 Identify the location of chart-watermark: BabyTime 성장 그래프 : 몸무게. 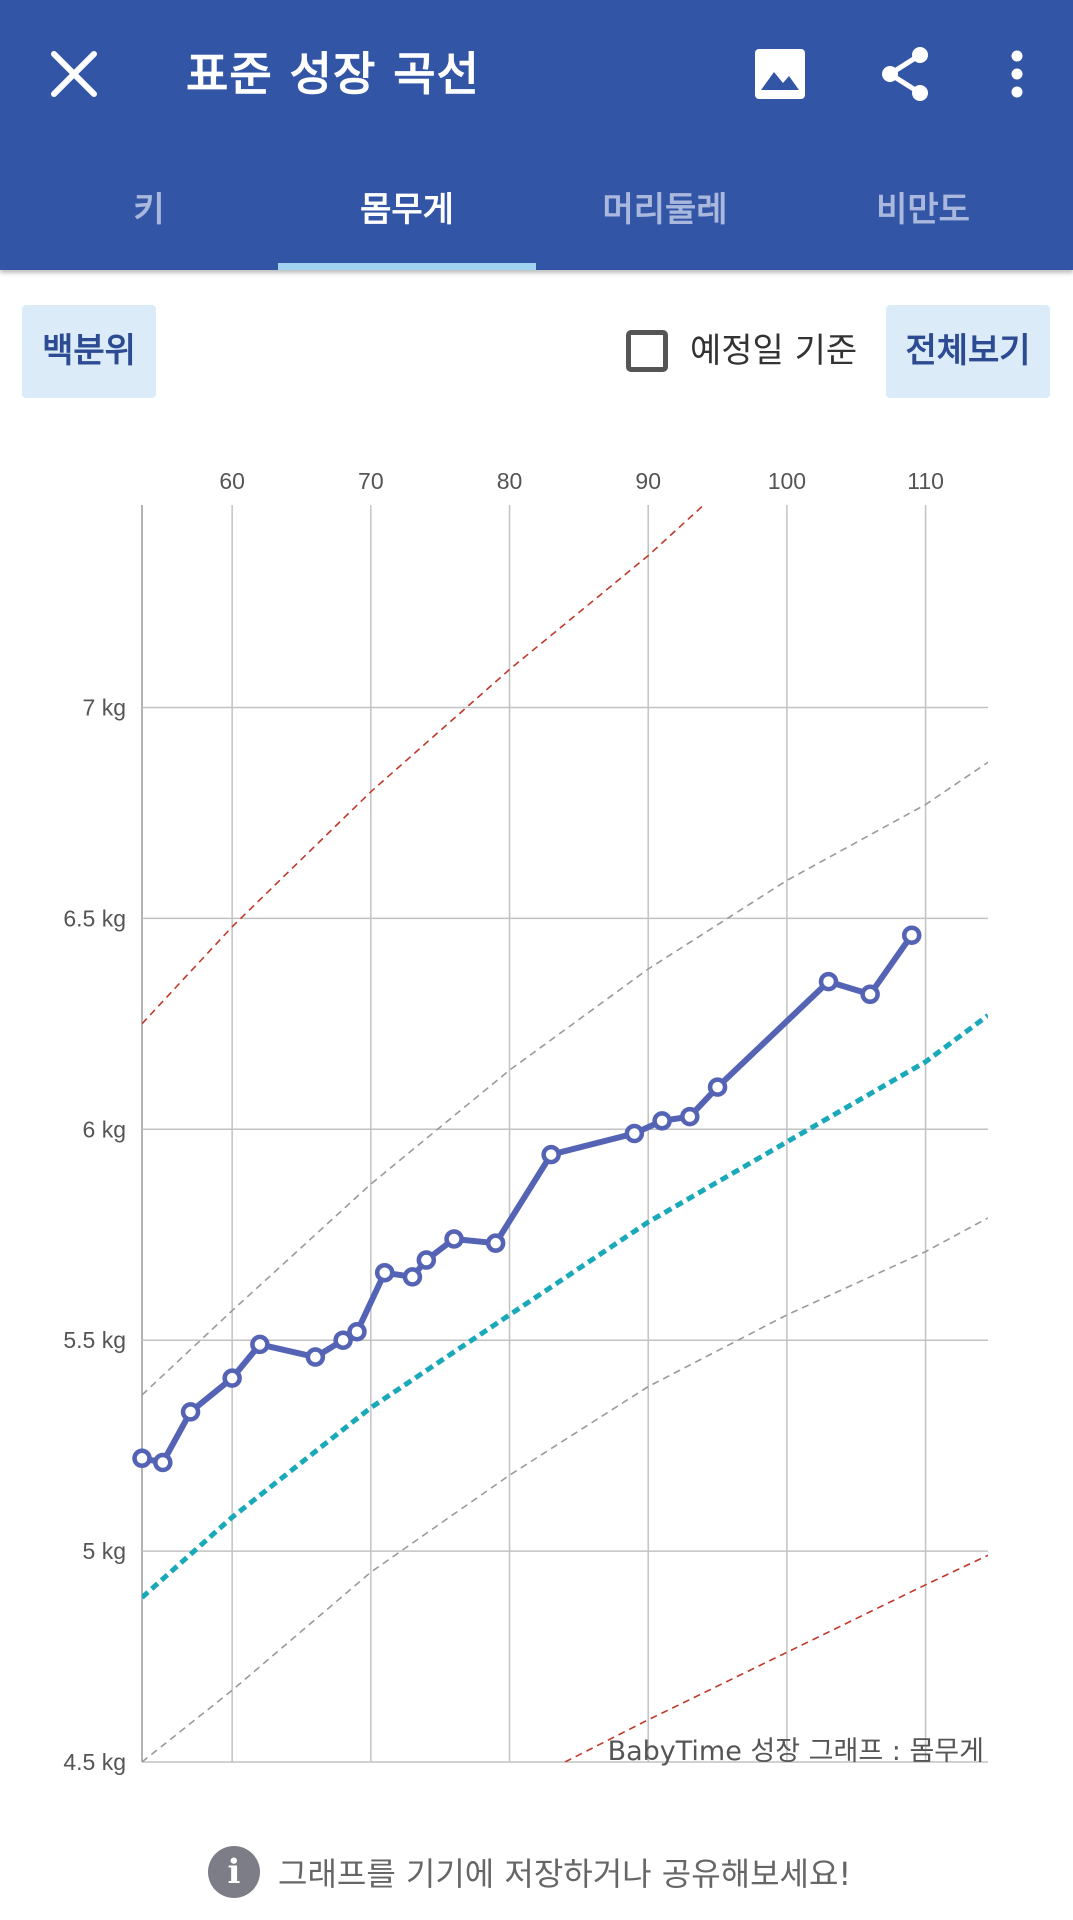
(796, 1751).